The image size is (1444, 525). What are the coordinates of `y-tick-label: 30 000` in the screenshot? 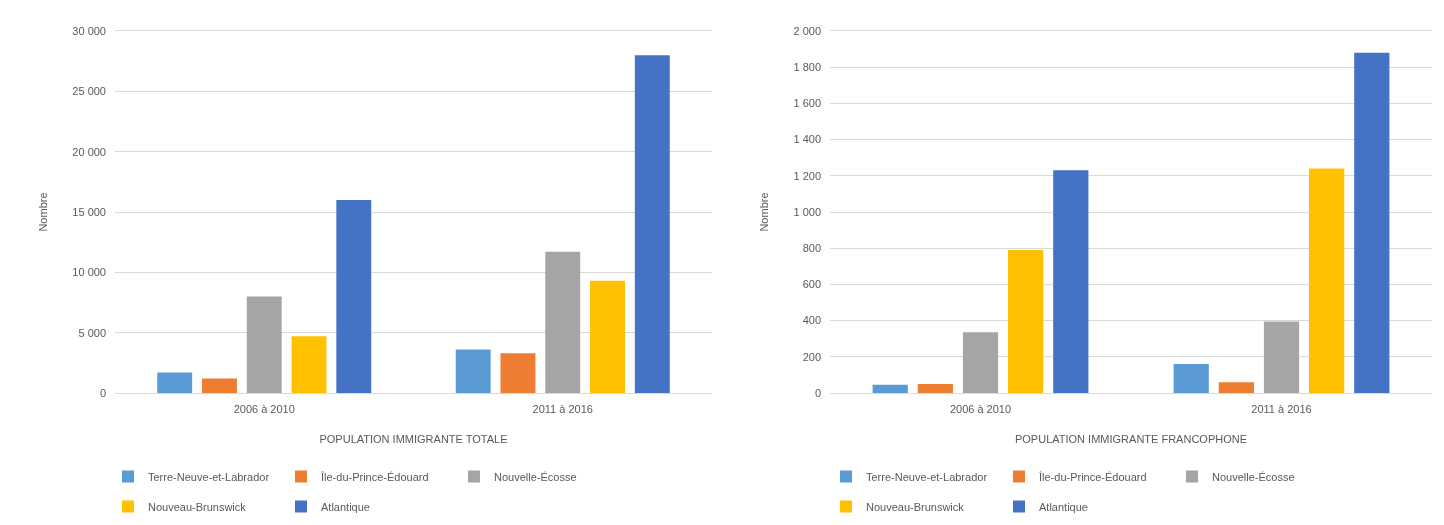 It's located at (89, 30).